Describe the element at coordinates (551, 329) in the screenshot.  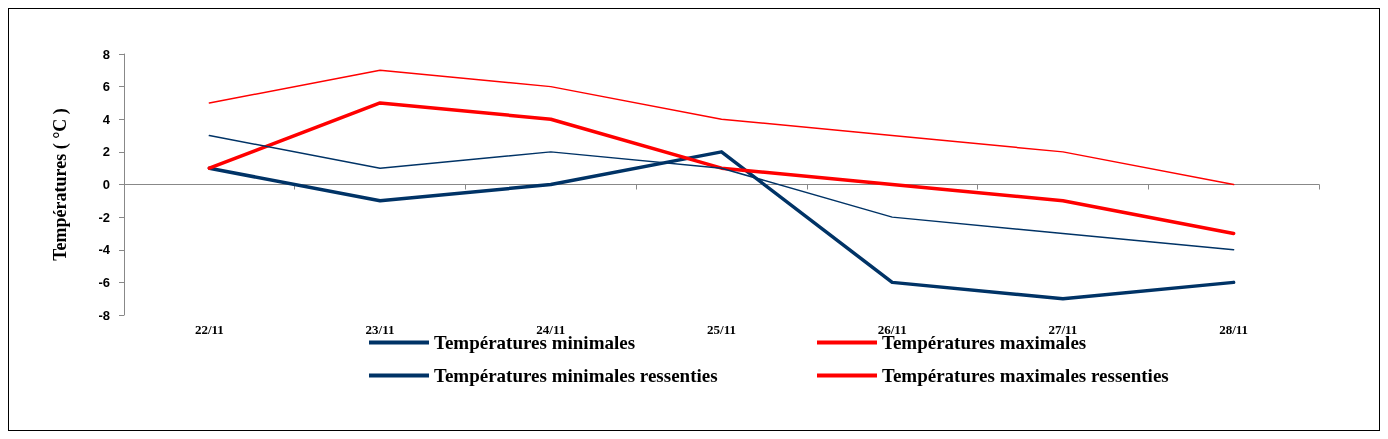
I see `x-tick-label: 24/11` at that location.